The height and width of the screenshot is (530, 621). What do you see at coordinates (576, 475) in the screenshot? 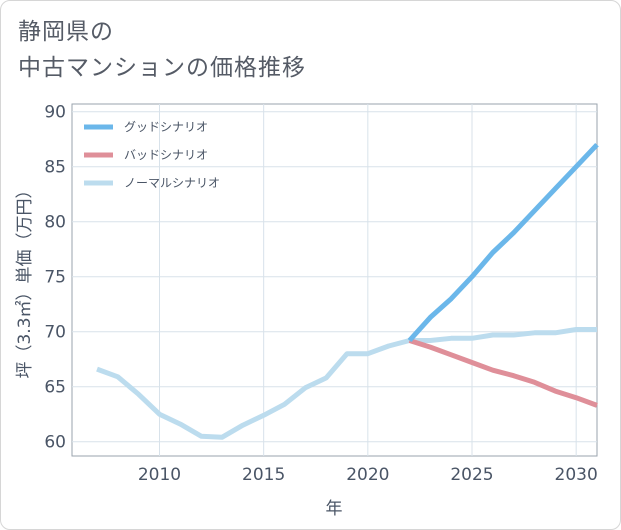
I see `x-tick-label: 2030` at bounding box center [576, 475].